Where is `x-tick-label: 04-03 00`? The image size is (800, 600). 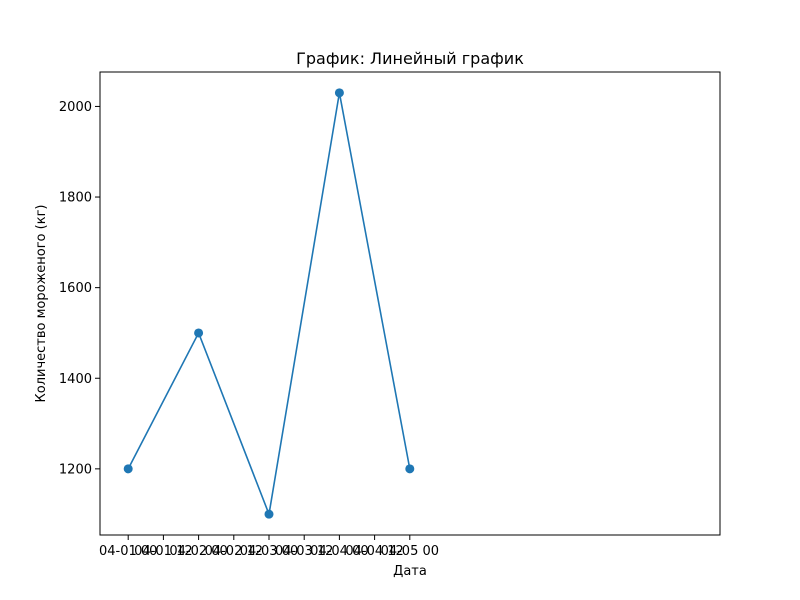
x-tick-label: 04-03 00 is located at coordinates (269, 551).